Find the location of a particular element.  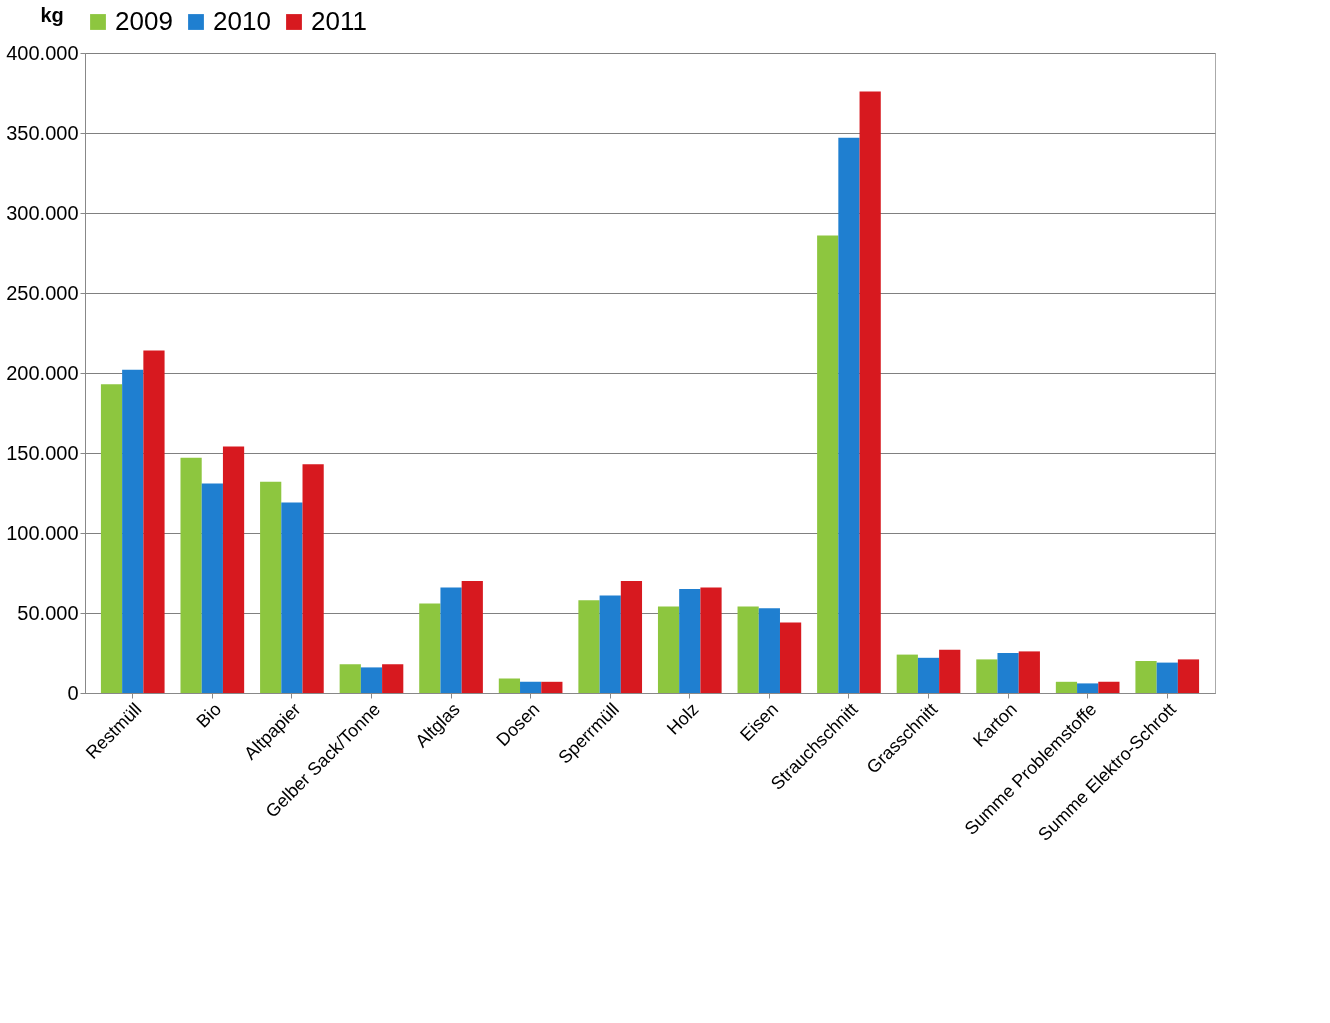

y-tick-label: 50.000 is located at coordinates (48, 612).